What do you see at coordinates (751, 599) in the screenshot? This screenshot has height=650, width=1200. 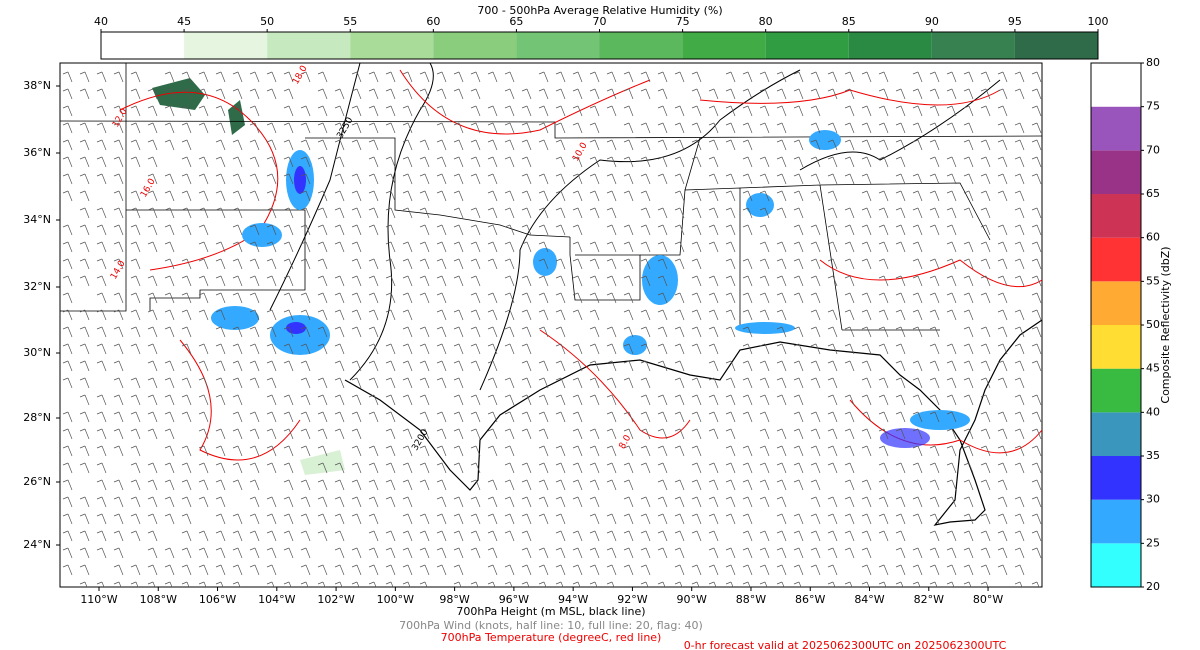 I see `lon-label: 88°W` at bounding box center [751, 599].